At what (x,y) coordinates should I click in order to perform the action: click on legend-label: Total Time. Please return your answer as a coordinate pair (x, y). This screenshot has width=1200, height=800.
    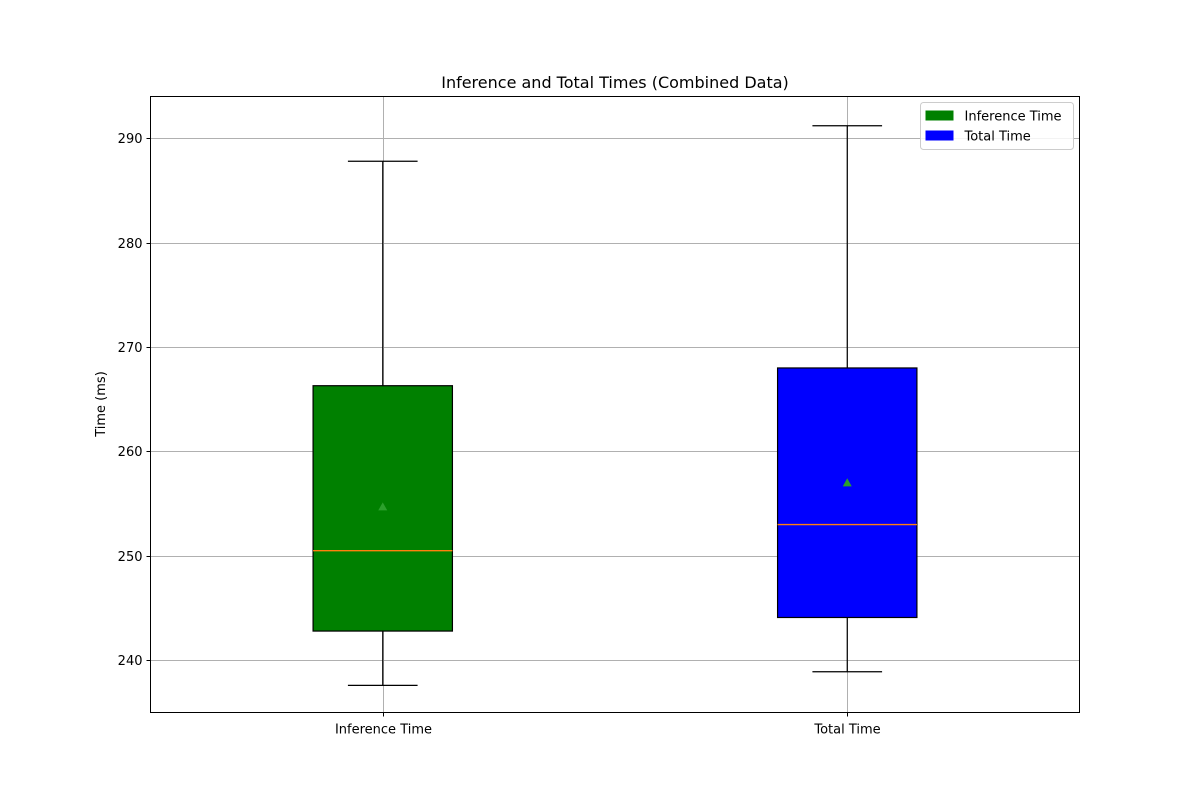
    Looking at the image, I should click on (997, 137).